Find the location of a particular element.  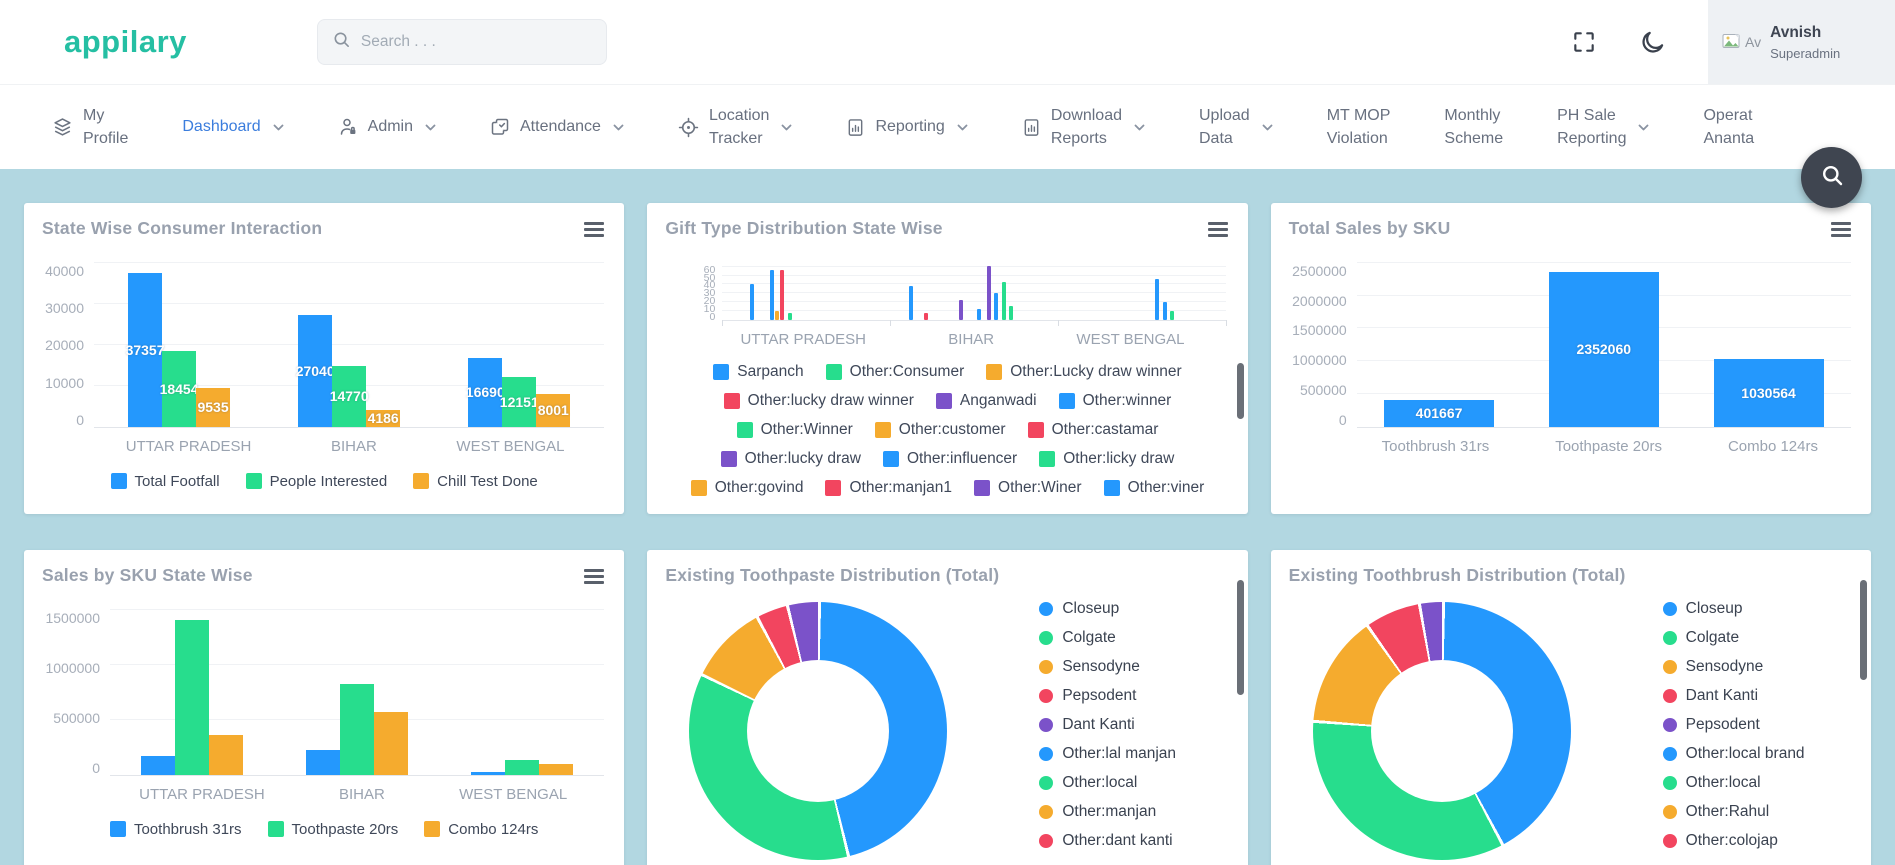

legend-label: Sarpanch is located at coordinates (770, 371).